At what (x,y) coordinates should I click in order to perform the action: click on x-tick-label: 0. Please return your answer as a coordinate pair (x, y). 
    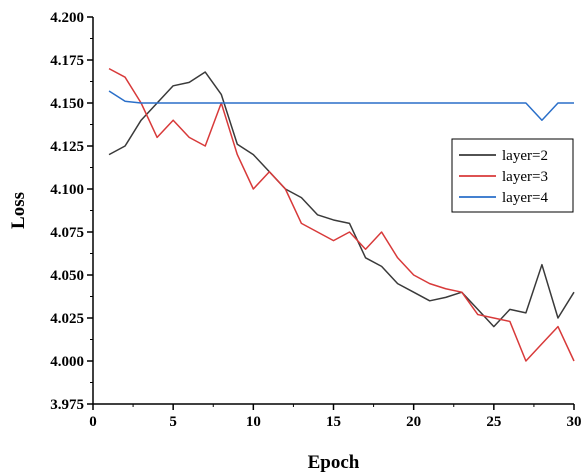
    Looking at the image, I should click on (93, 422).